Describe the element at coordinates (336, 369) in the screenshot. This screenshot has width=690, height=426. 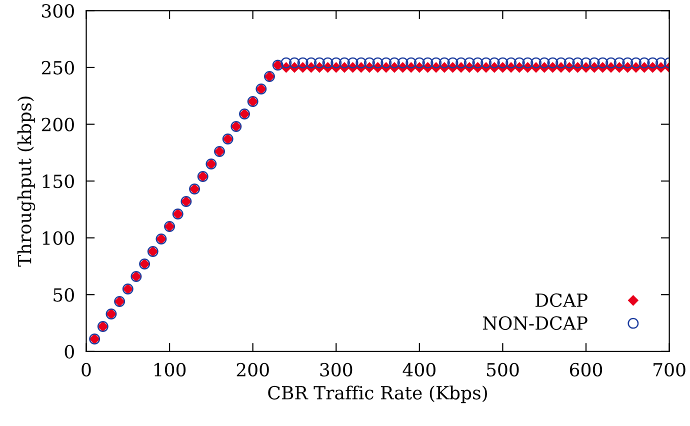
I see `x-tick-label: 300` at that location.